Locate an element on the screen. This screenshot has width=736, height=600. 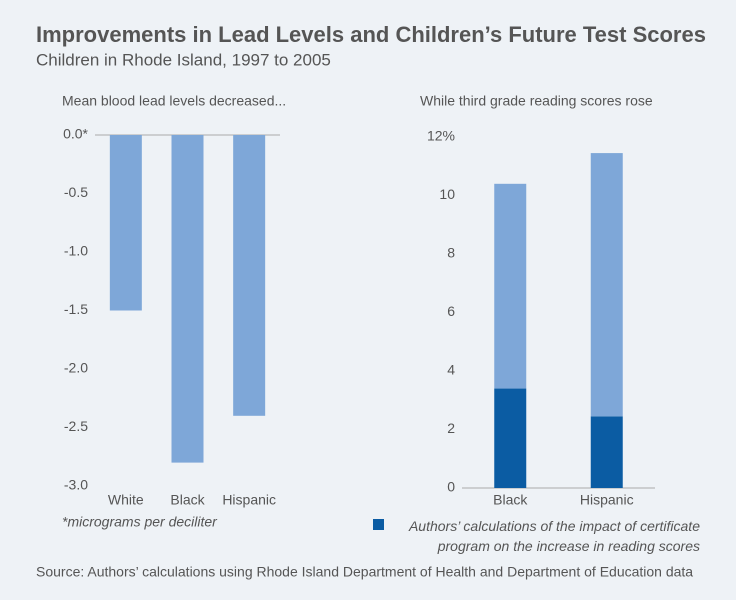
y-tick-label: 10 is located at coordinates (447, 194).